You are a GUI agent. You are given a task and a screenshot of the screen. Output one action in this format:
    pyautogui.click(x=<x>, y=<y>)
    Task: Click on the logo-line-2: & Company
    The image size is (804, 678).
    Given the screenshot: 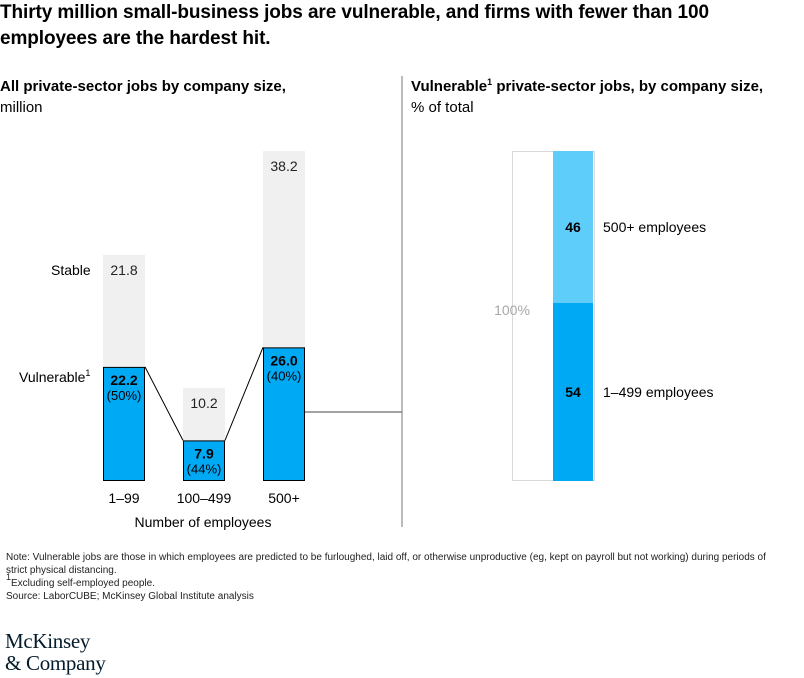 What is the action you would take?
    pyautogui.click(x=55, y=663)
    